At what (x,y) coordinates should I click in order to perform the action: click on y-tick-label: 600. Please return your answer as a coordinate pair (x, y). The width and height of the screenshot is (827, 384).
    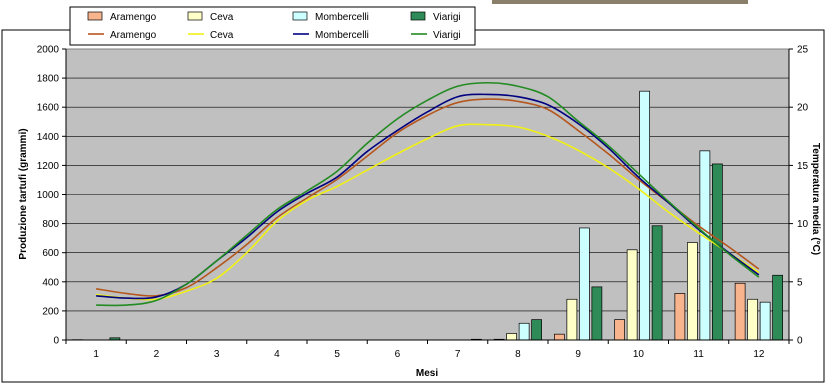
    Looking at the image, I should click on (50, 253).